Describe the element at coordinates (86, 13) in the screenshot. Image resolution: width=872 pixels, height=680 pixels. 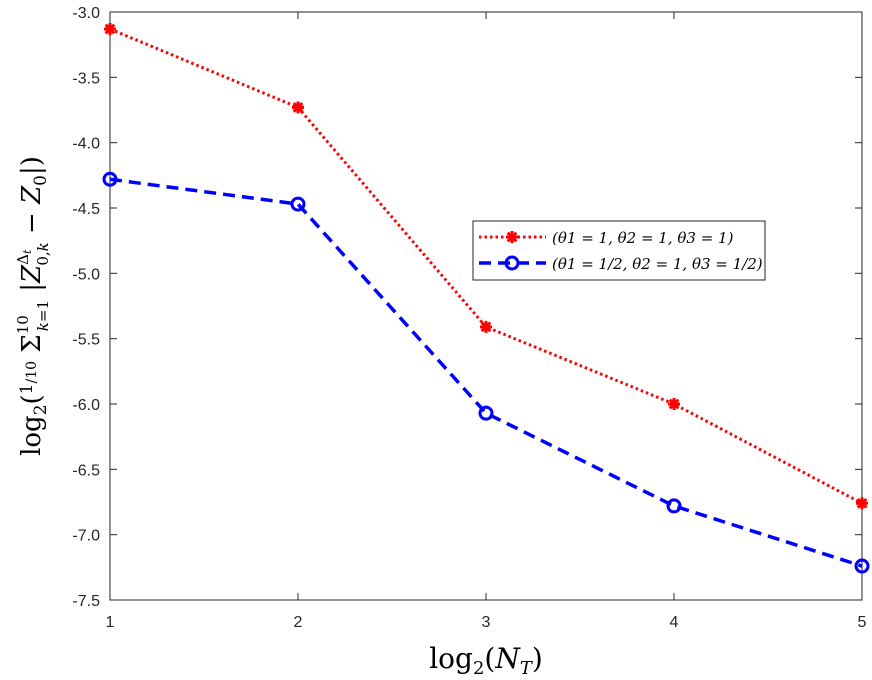
I see `y-tick-label: -3.0` at that location.